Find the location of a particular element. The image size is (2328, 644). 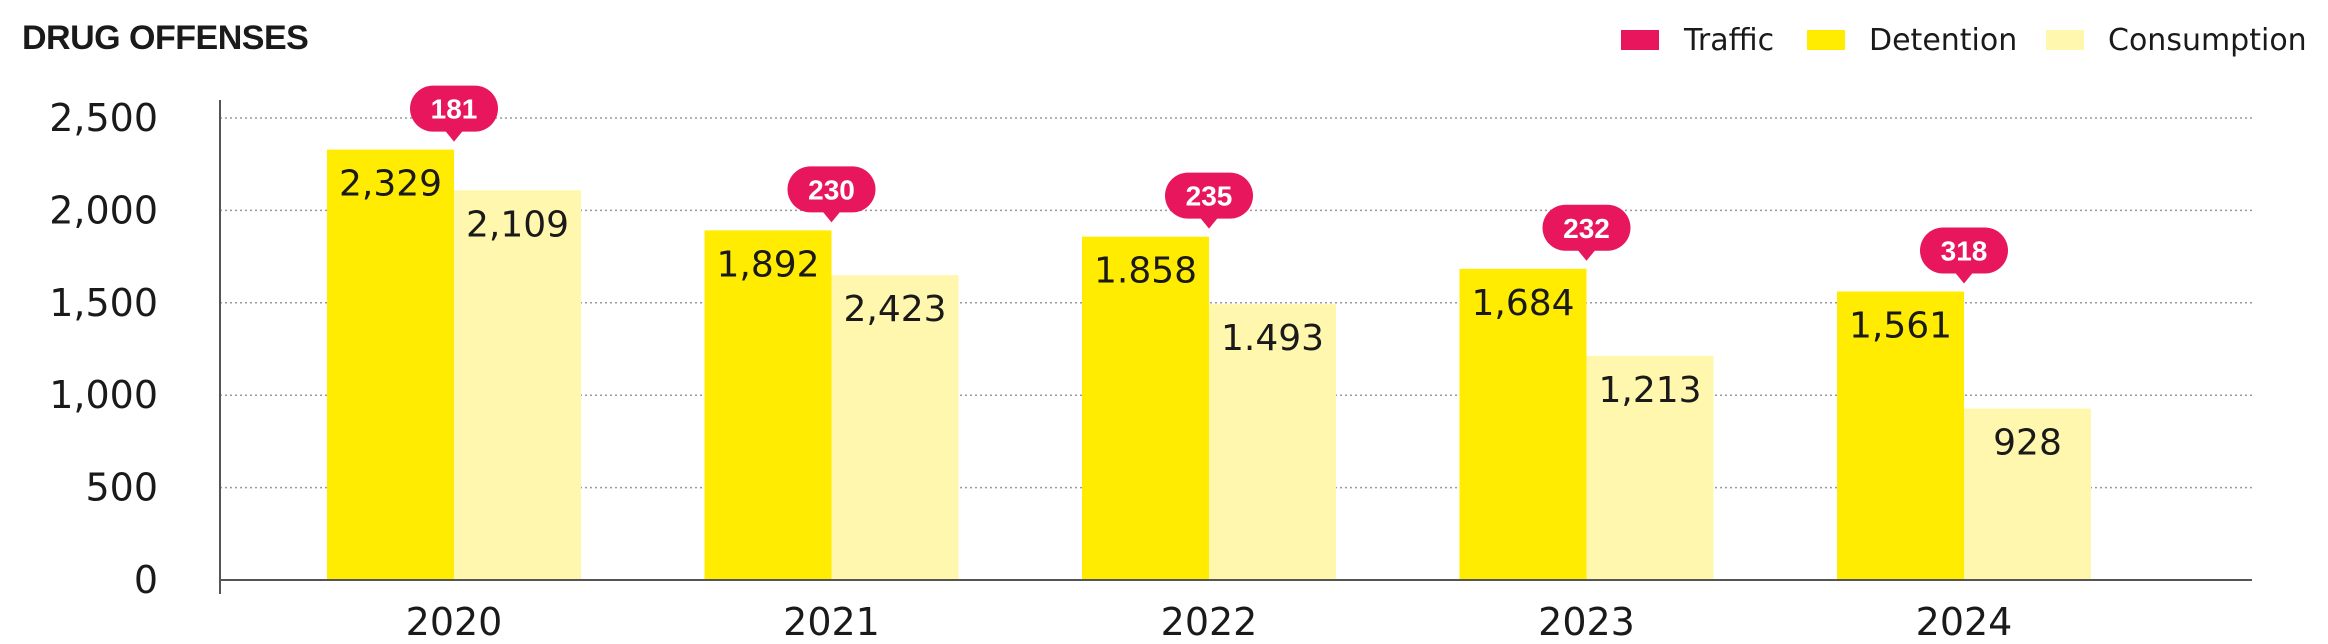

bar-detention-2024 is located at coordinates (1900, 435).